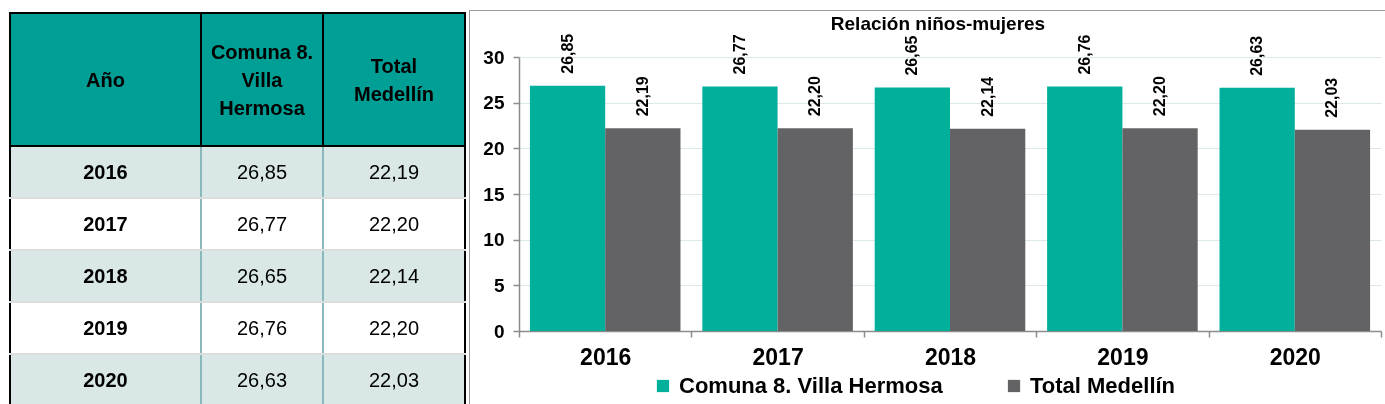 This screenshot has height=404, width=1385. Describe the element at coordinates (912, 55) in the screenshot. I see `data-label: 26,65` at that location.